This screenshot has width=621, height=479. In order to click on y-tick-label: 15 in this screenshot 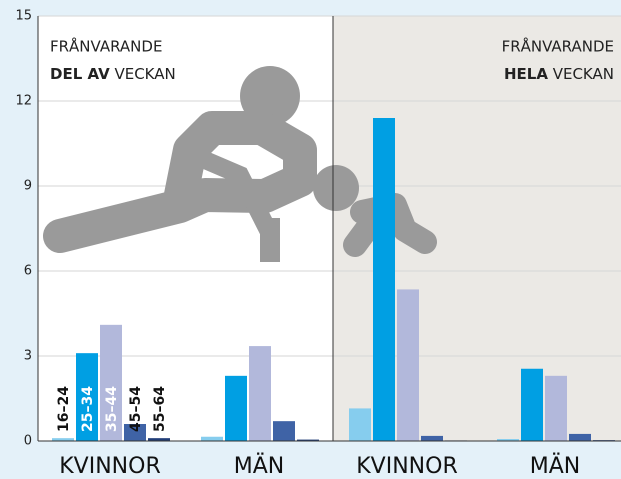, I will do `click(23, 16)`.